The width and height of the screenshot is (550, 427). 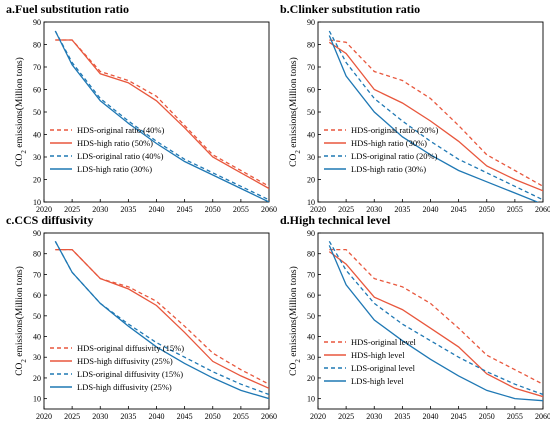 I want to click on panel-title: b.Clinker substitution ratio, so click(x=350, y=9).